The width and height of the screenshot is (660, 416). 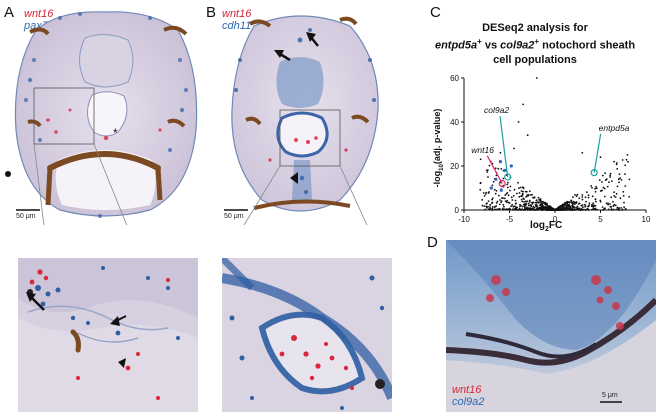 What do you see at coordinates (442, 167) in the screenshot?
I see `y-axis-label-sub: 10` at bounding box center [442, 167].